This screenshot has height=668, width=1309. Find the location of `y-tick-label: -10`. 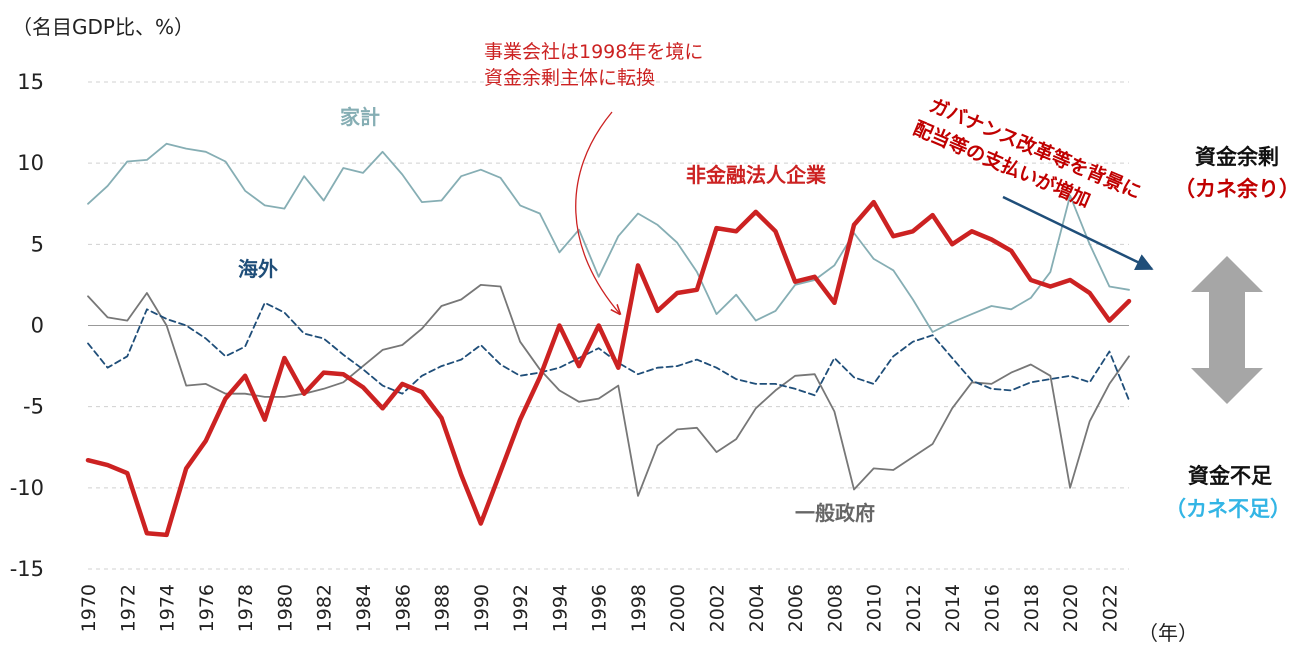

y-tick-label: -10 is located at coordinates (27, 488).